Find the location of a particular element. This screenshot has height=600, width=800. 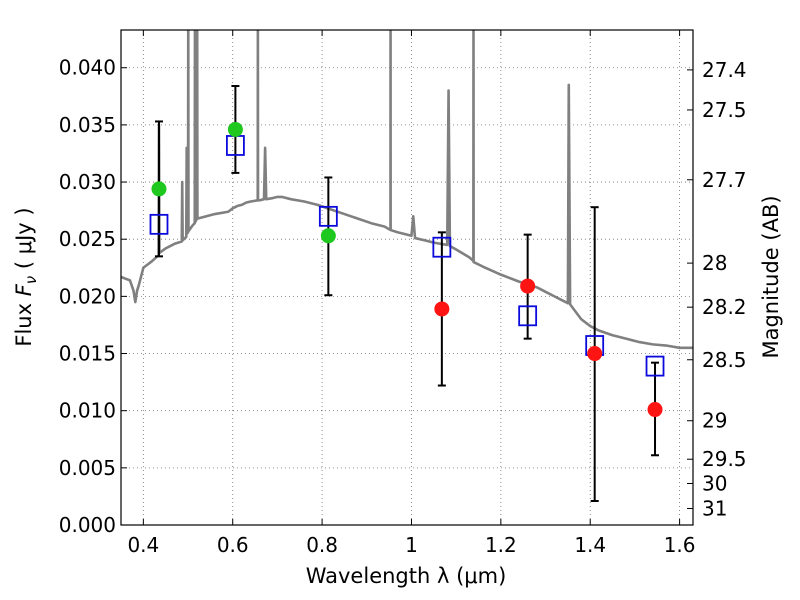

y2-tick-label: 31 is located at coordinates (714, 508).